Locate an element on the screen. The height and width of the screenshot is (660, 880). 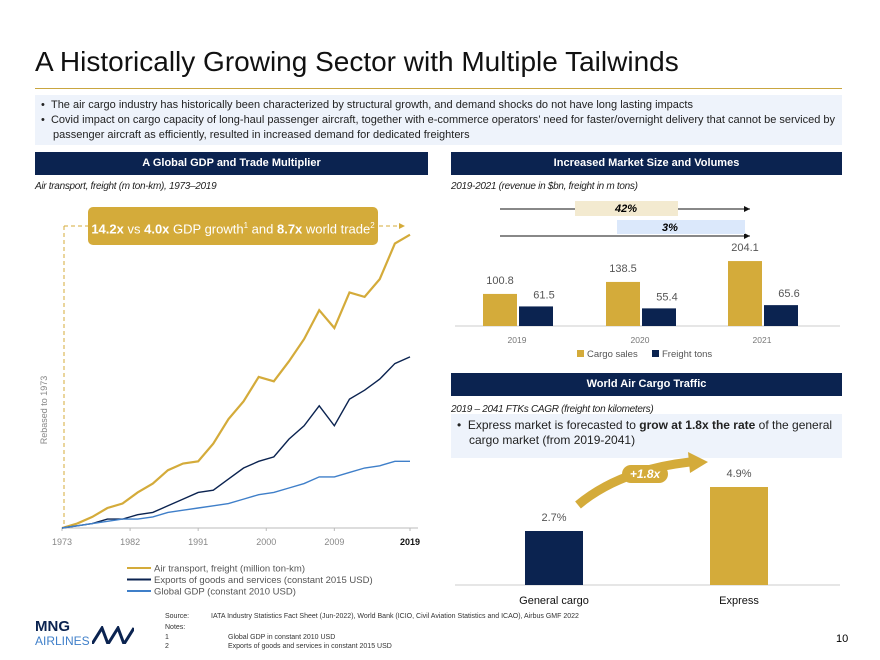
panel-heading: A Global GDP and Trade Multiplier is located at coordinates (231, 163).